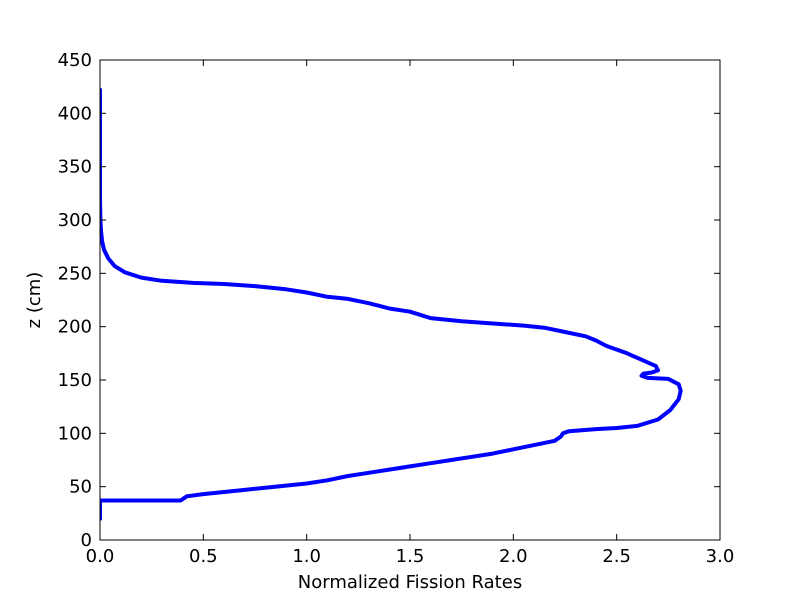  I want to click on x-tick-label: 0.5, so click(203, 556).